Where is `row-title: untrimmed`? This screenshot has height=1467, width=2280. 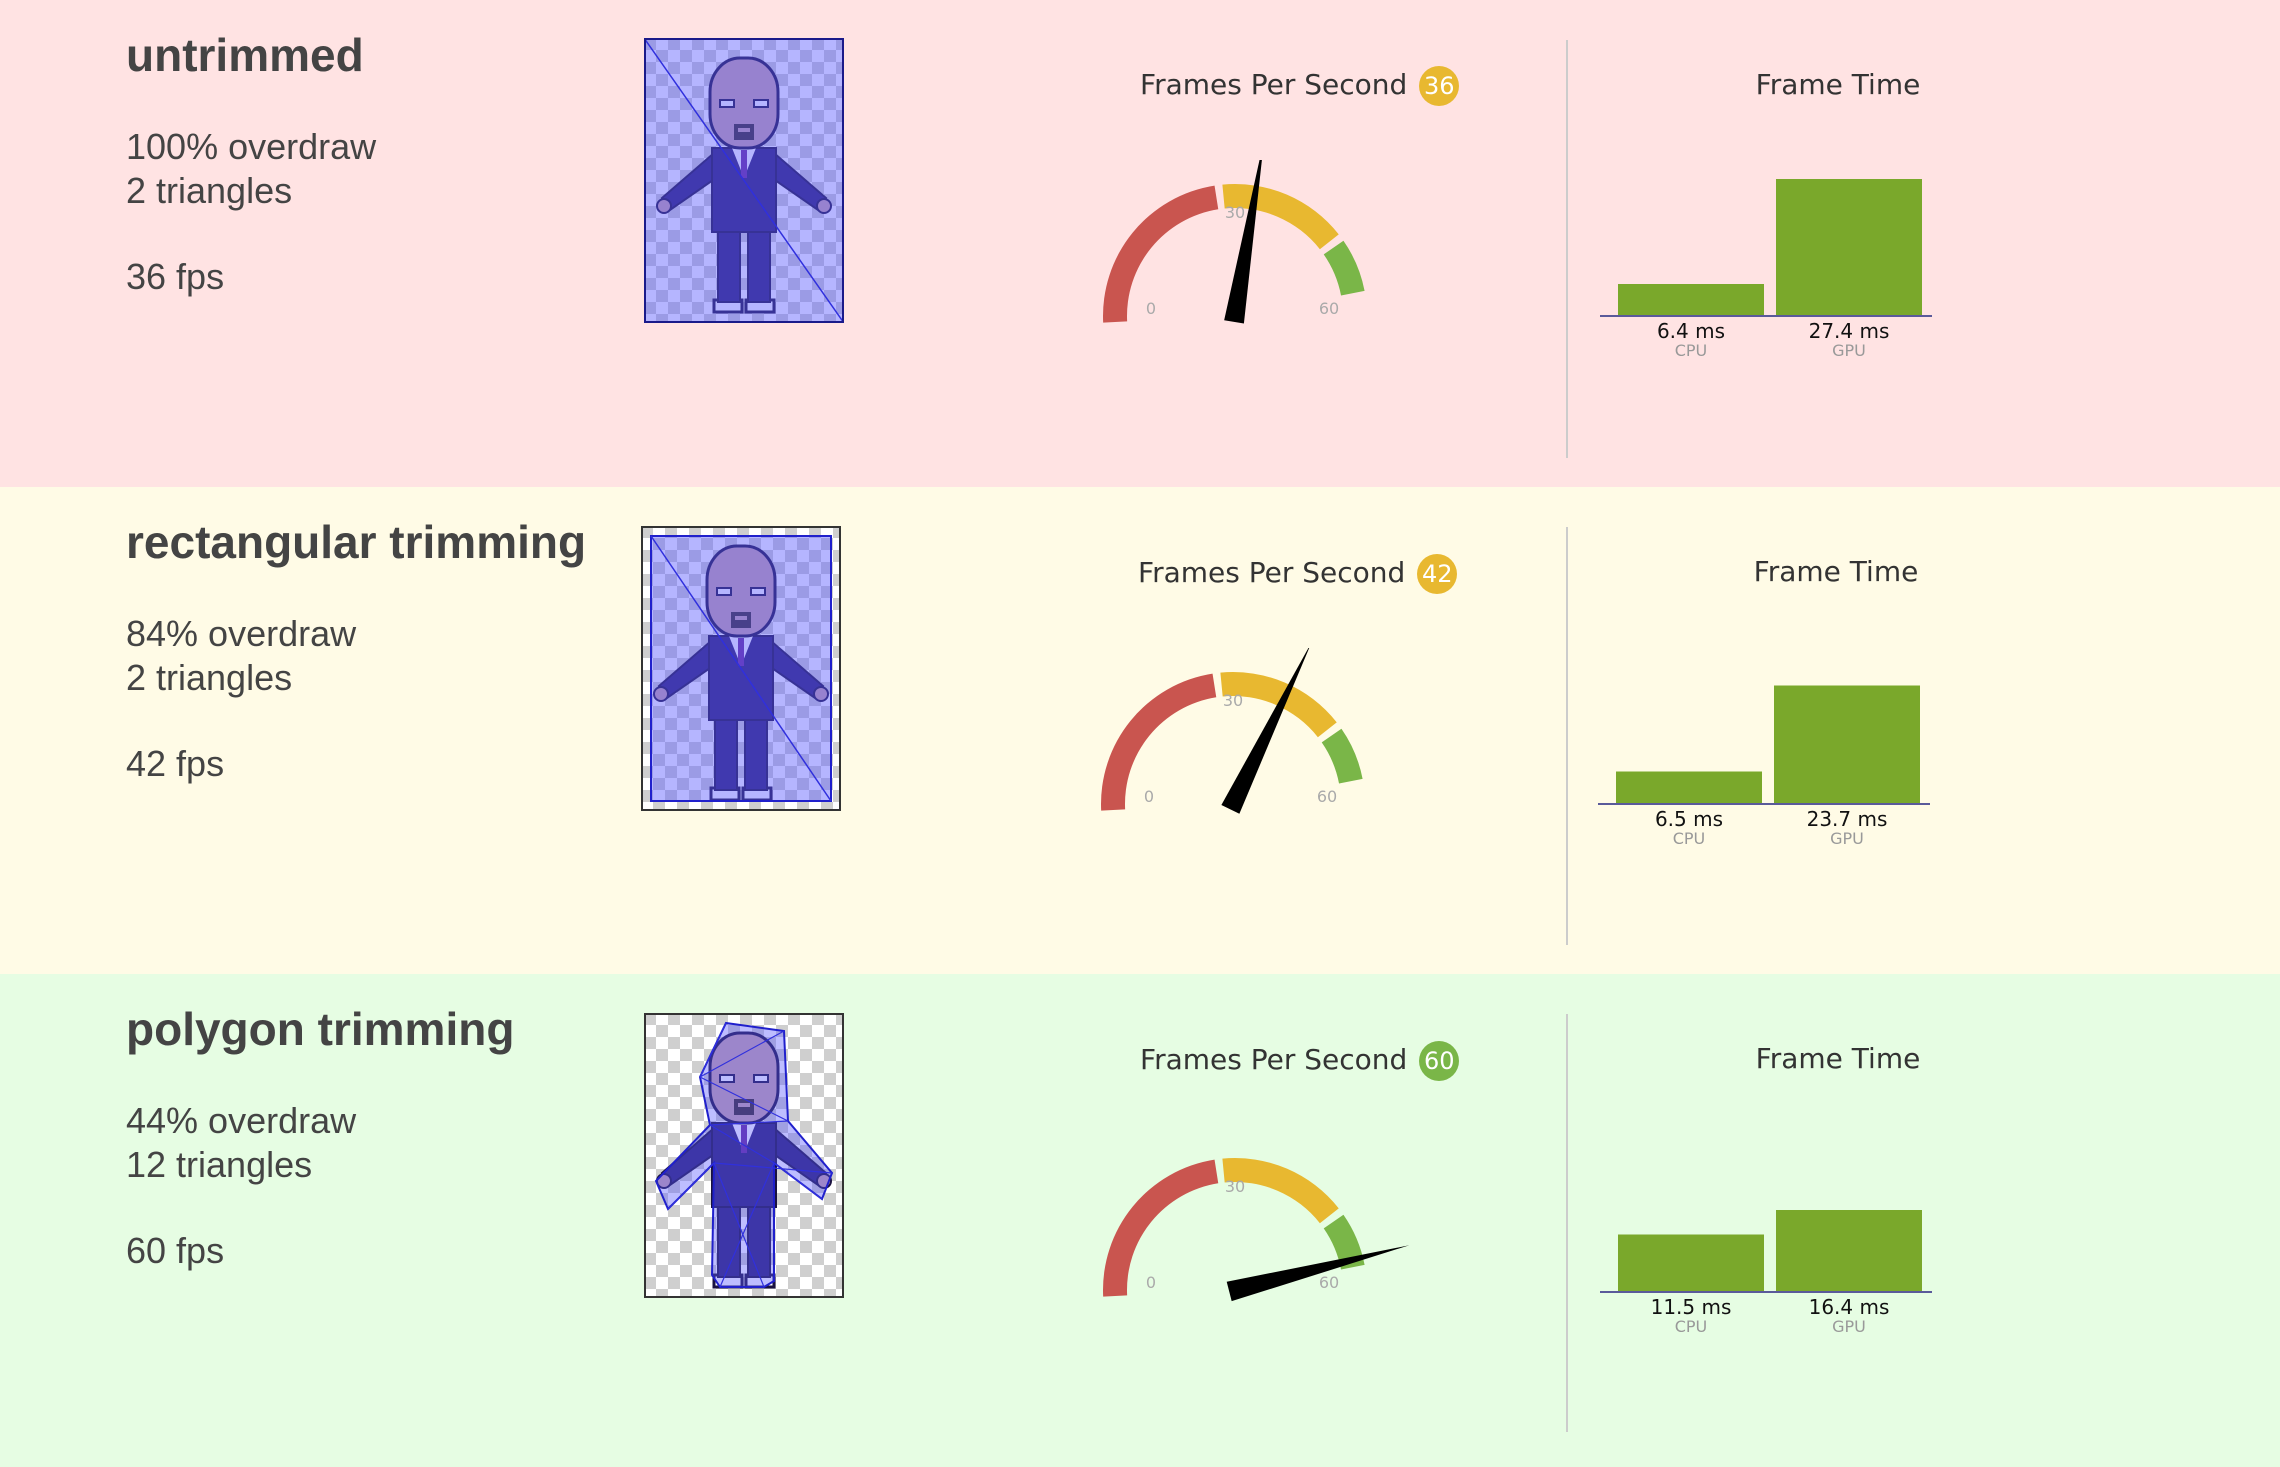 row-title: untrimmed is located at coordinates (245, 55).